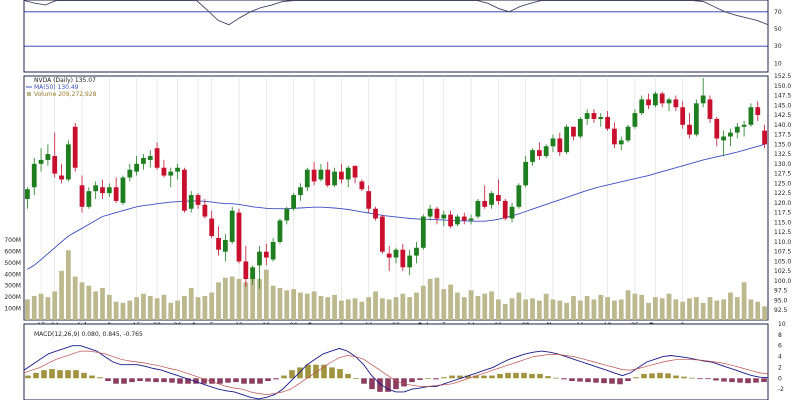  What do you see at coordinates (782, 183) in the screenshot?
I see `price-tick-label: 125.0` at bounding box center [782, 183].